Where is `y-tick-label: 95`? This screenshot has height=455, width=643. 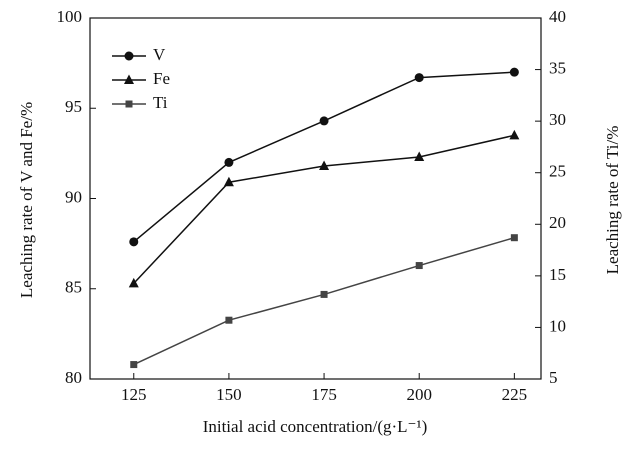 y-tick-label: 95 is located at coordinates (73, 106).